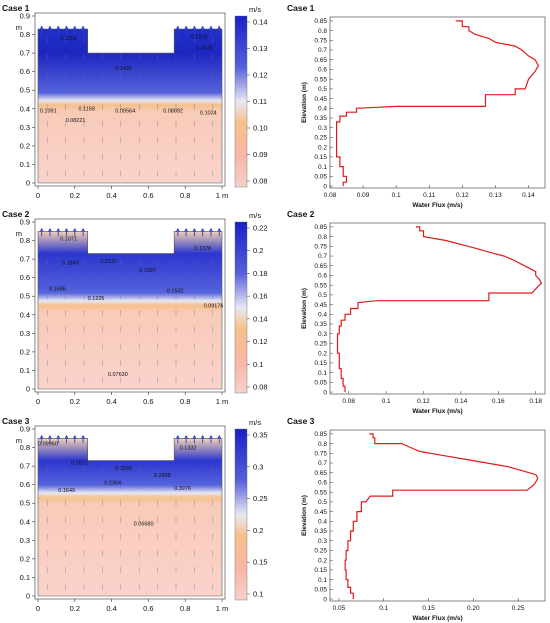  What do you see at coordinates (260, 101) in the screenshot?
I see `colorbar-tick-label: 0.11` at bounding box center [260, 101].